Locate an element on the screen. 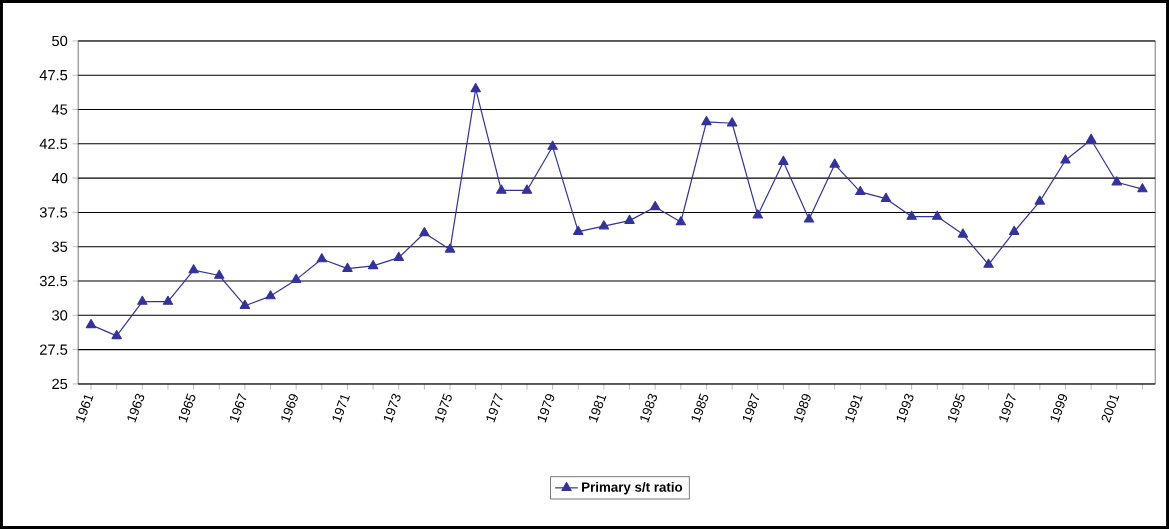  x-tick-label: 1961 is located at coordinates (85, 409).